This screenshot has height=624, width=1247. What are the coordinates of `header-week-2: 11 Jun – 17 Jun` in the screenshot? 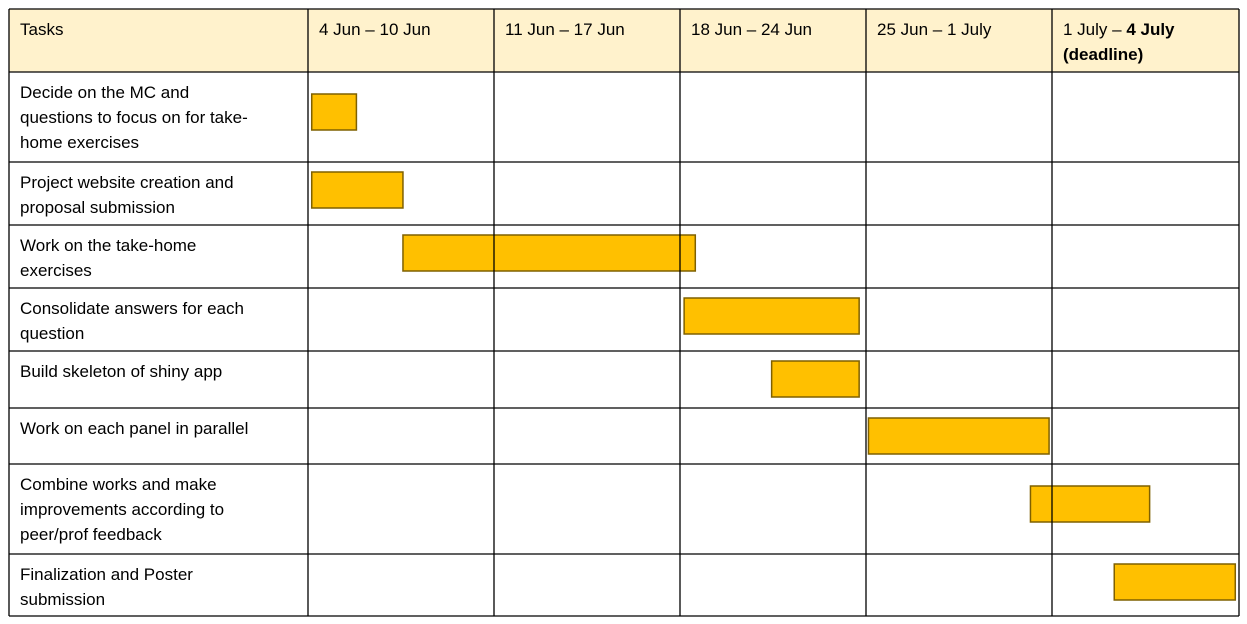 It's located at (565, 29).